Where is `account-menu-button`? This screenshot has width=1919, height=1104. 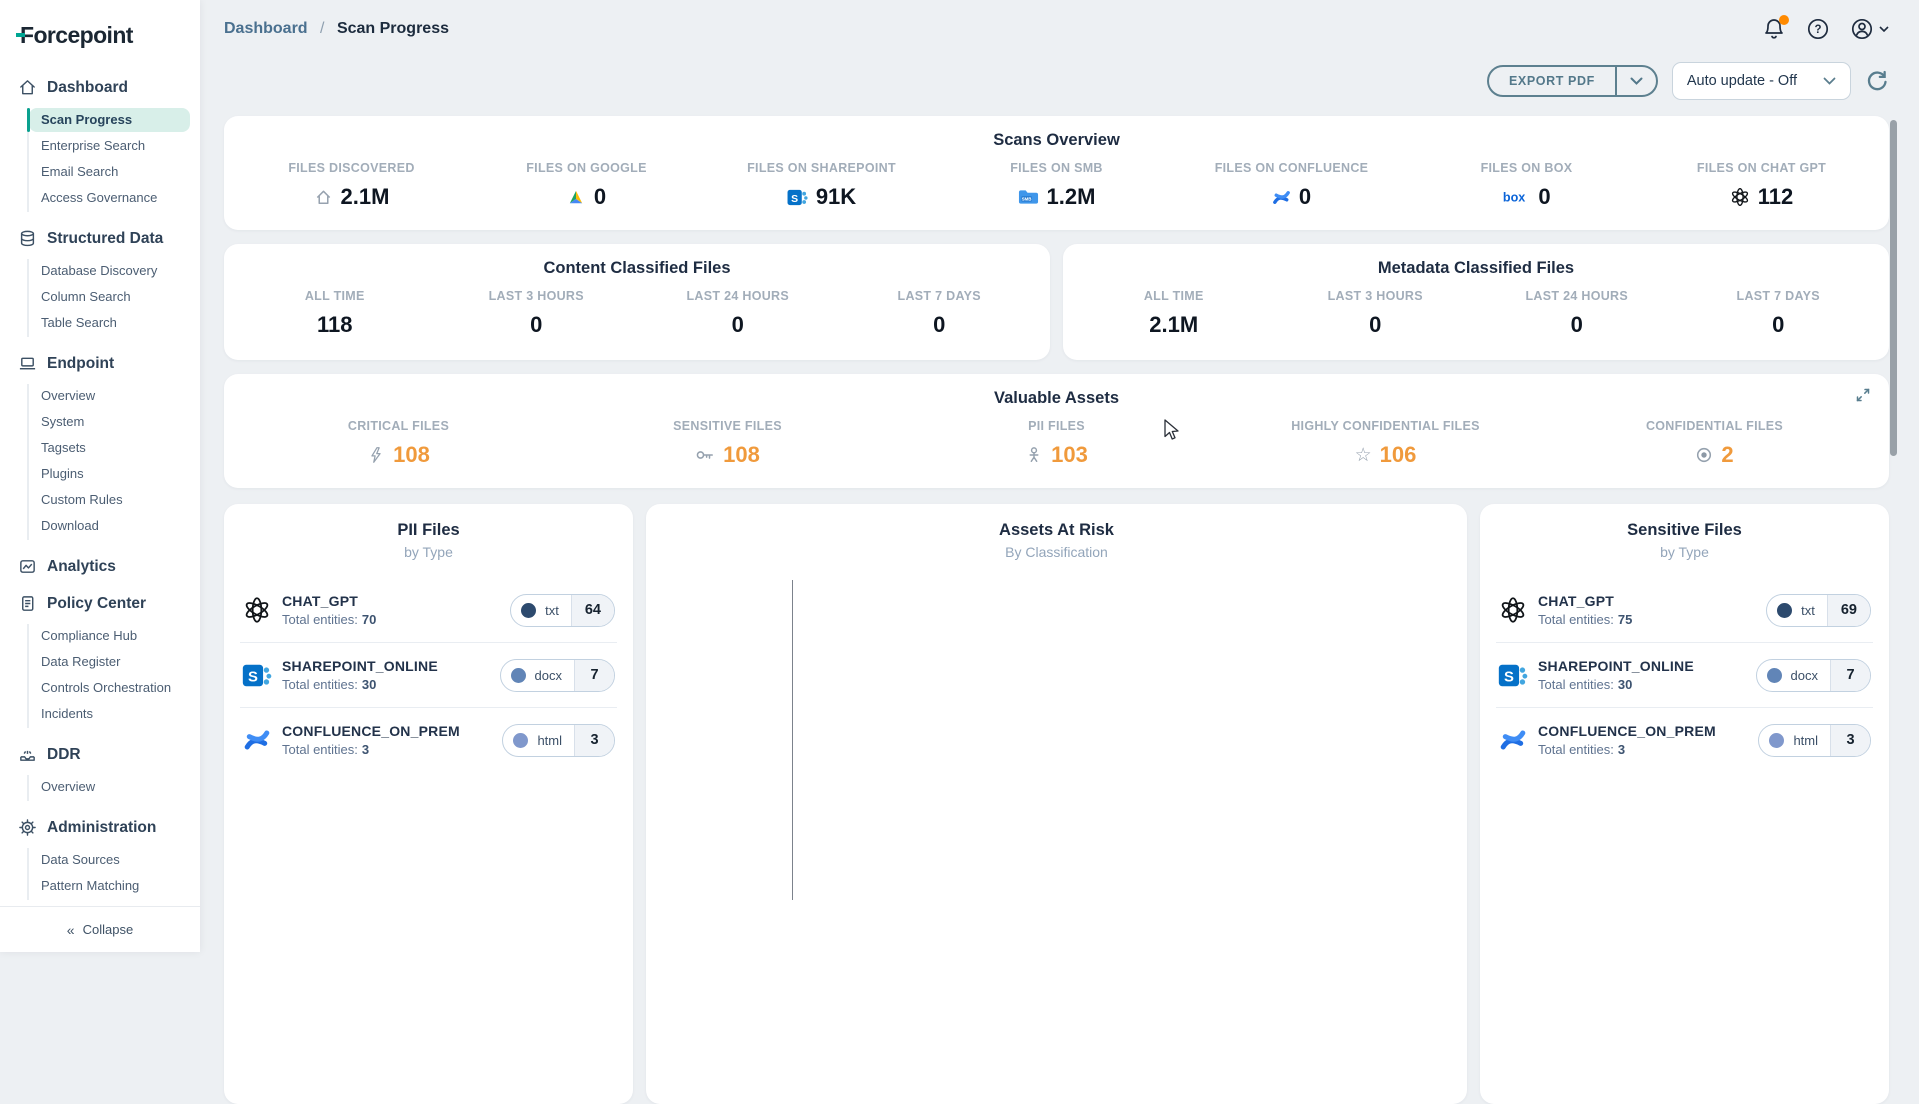
account-menu-button is located at coordinates (1869, 29).